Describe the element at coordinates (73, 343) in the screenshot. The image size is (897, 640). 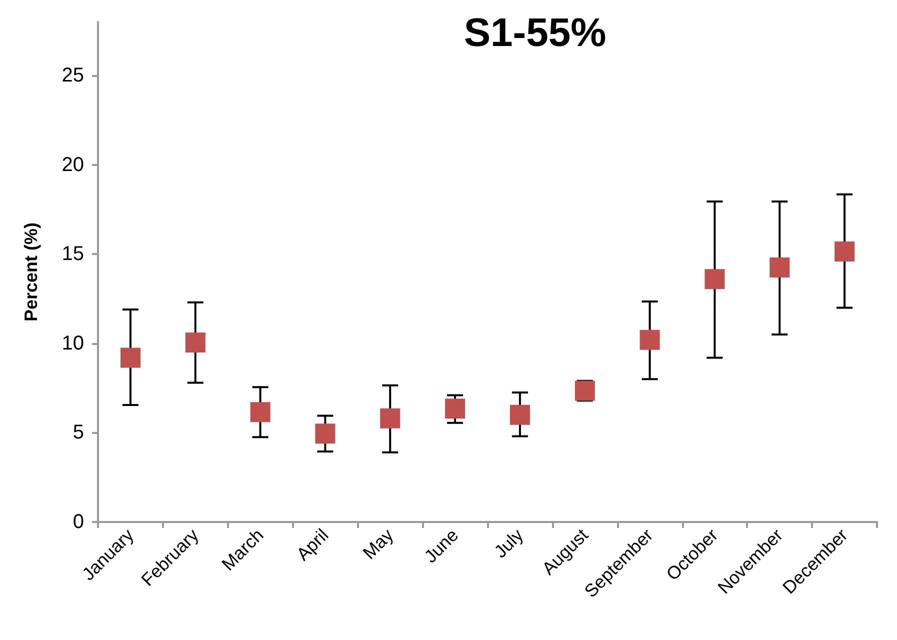
I see `y-tick-label: 10` at that location.